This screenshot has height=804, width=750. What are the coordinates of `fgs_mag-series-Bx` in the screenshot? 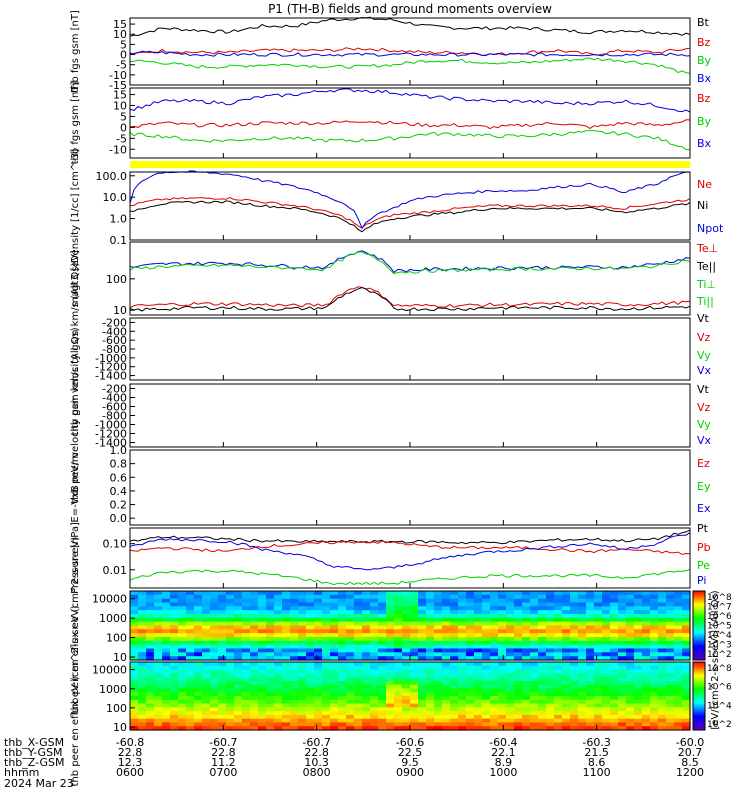 It's located at (410, 53).